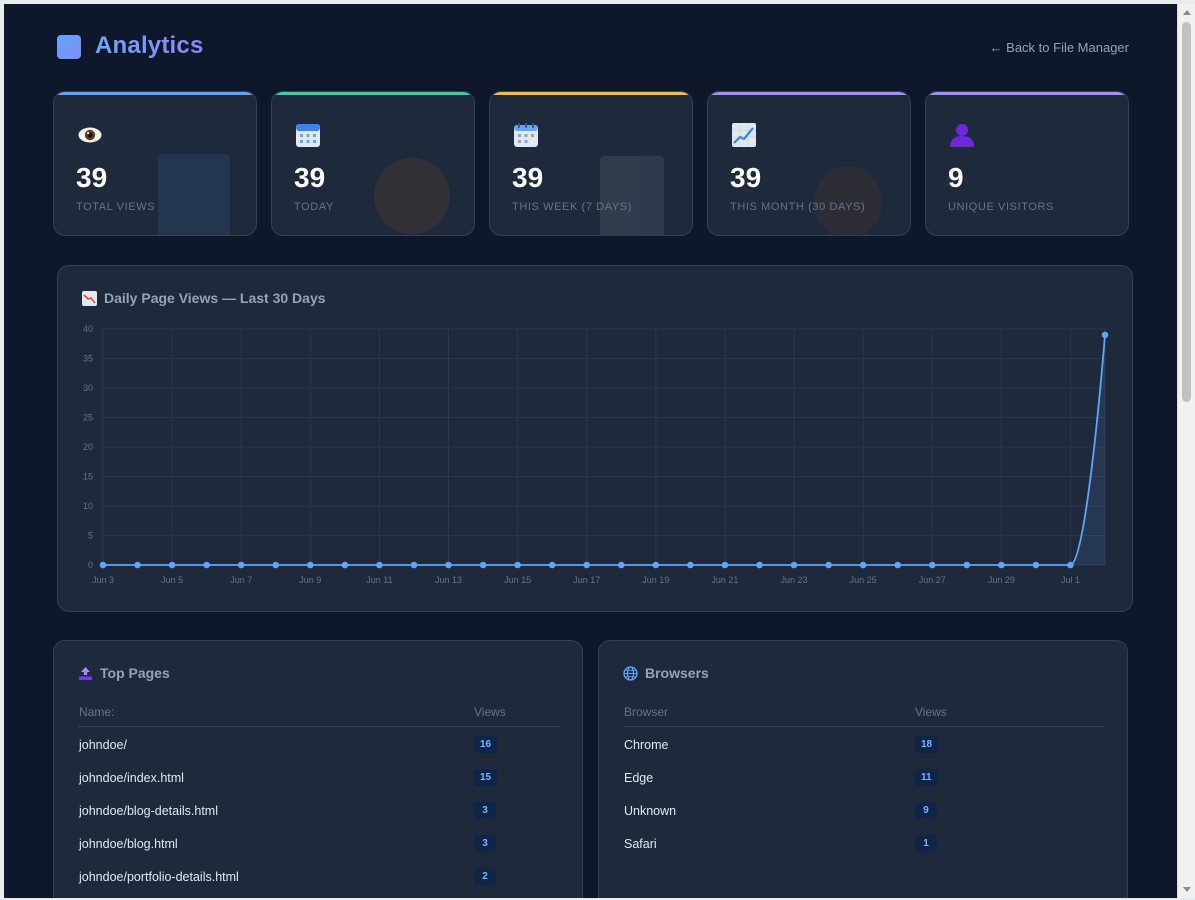  What do you see at coordinates (314, 207) in the screenshot?
I see `stat-label: TODAY` at bounding box center [314, 207].